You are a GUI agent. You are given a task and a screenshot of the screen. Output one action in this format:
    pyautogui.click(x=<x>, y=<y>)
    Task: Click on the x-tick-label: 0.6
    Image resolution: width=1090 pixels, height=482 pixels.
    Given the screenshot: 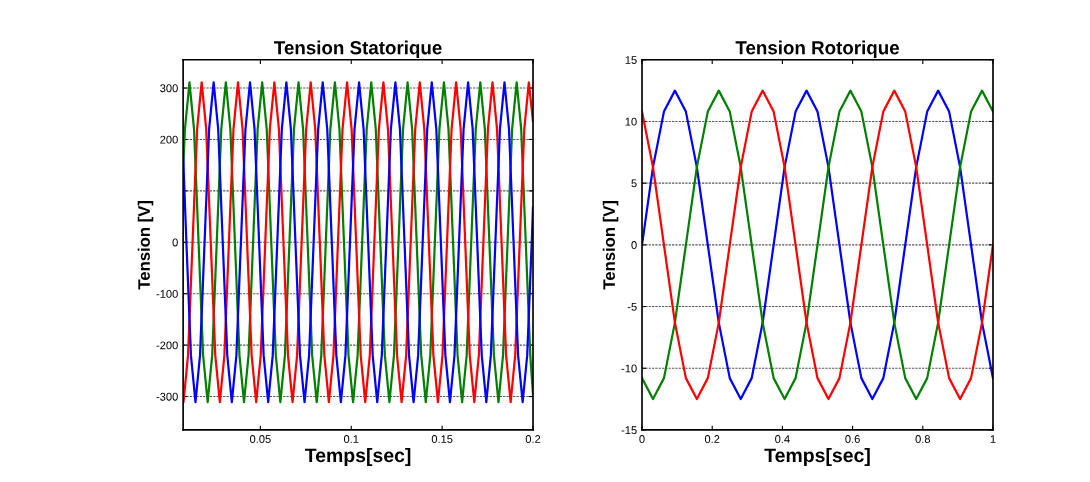 What is the action you would take?
    pyautogui.click(x=852, y=439)
    